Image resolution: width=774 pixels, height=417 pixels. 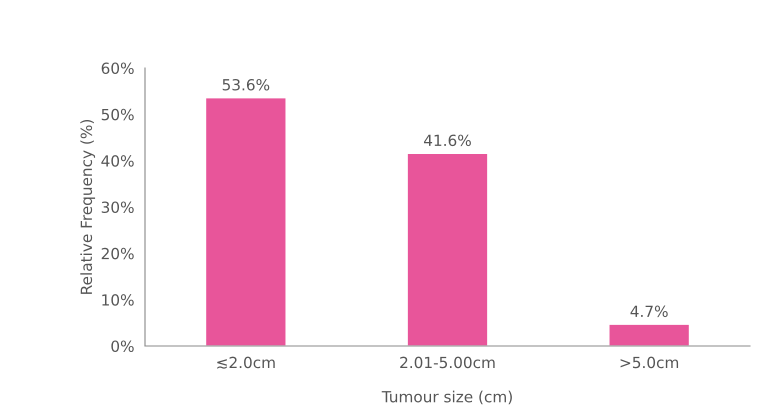 What do you see at coordinates (118, 300) in the screenshot?
I see `y-tick-label: 10%` at bounding box center [118, 300].